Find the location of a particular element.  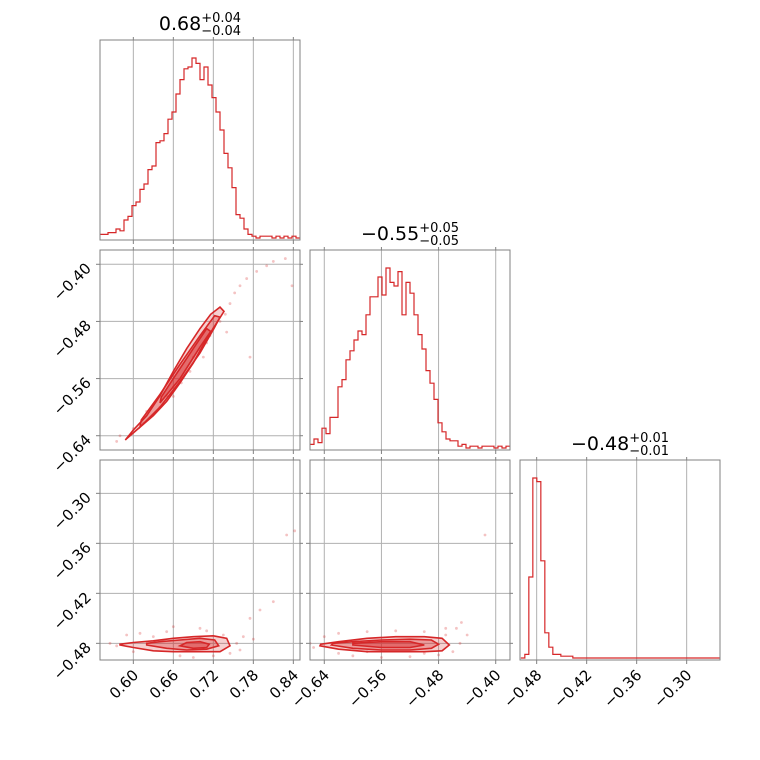

pair-grid is located at coordinates (200, 560).